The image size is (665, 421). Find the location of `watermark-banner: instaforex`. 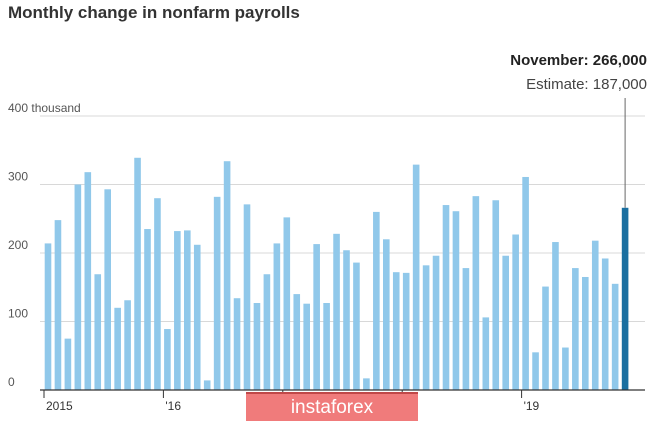

watermark-banner: instaforex is located at coordinates (332, 406).